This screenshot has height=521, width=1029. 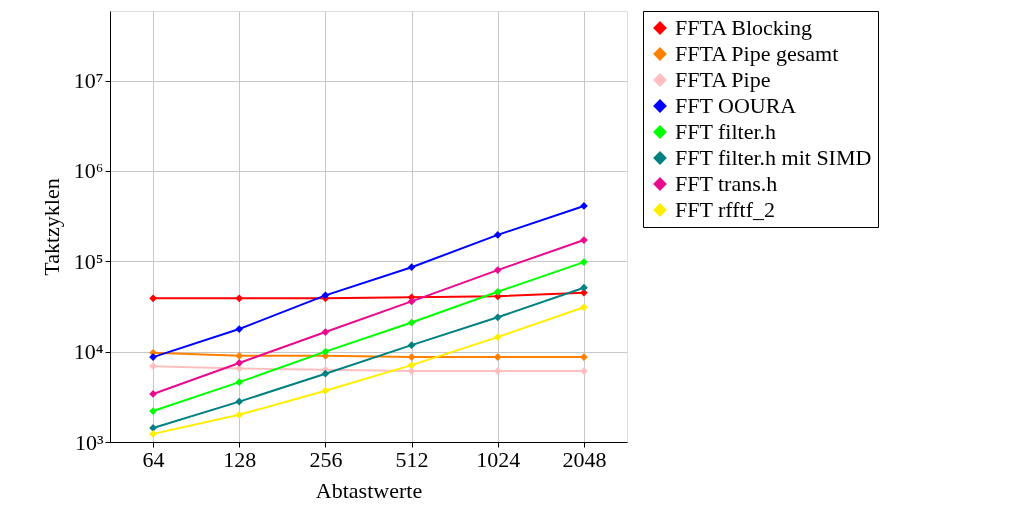 I want to click on x-tick-label: 256, so click(x=326, y=459).